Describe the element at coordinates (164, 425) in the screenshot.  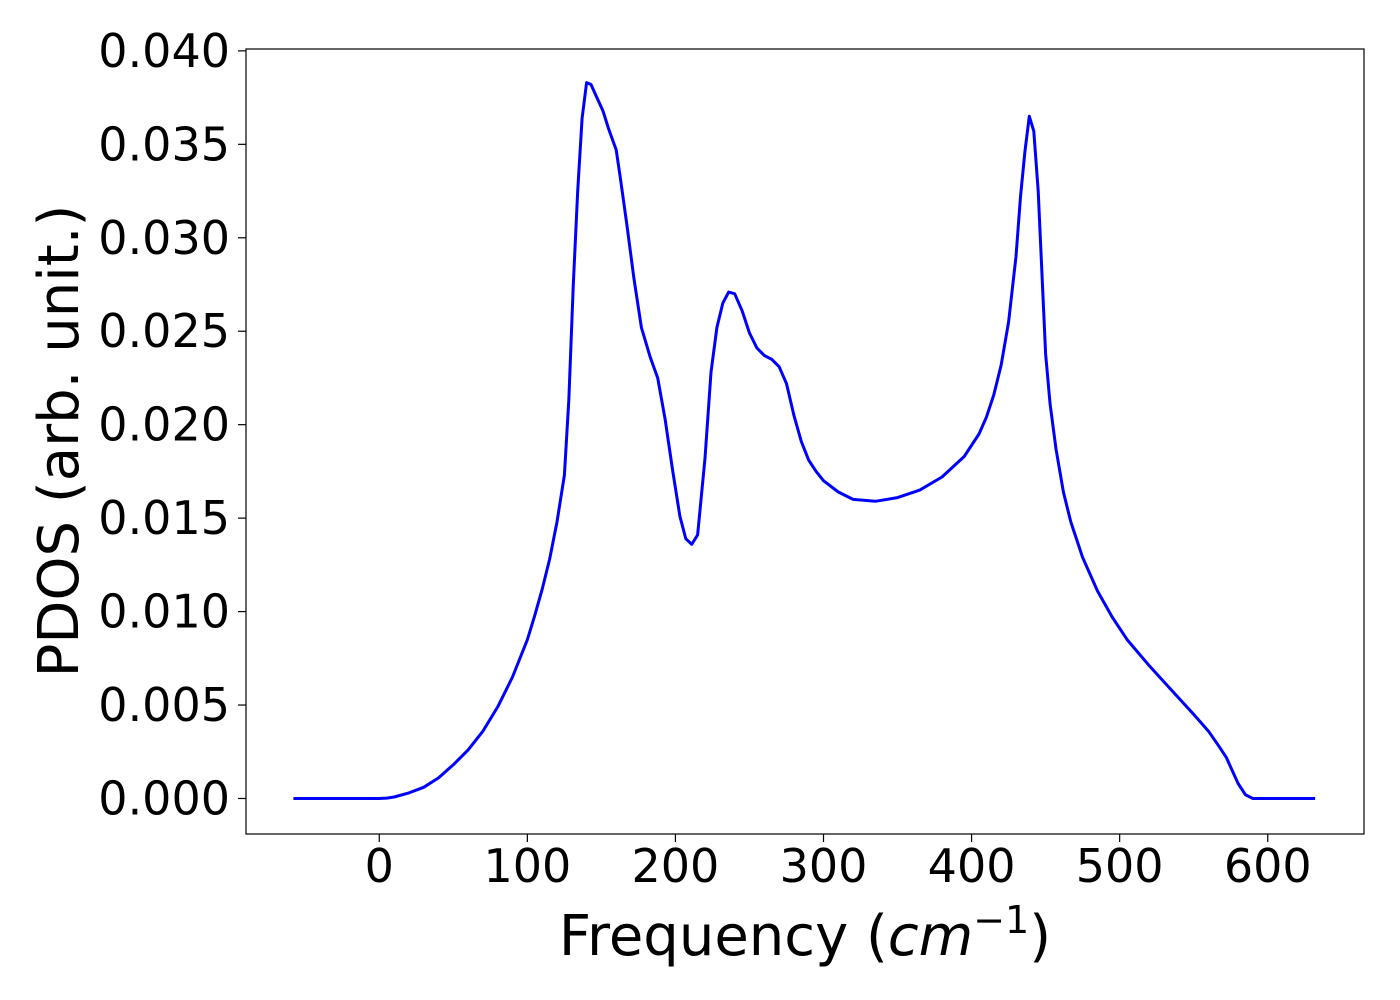
I see `y-tick-label: 0.020` at that location.